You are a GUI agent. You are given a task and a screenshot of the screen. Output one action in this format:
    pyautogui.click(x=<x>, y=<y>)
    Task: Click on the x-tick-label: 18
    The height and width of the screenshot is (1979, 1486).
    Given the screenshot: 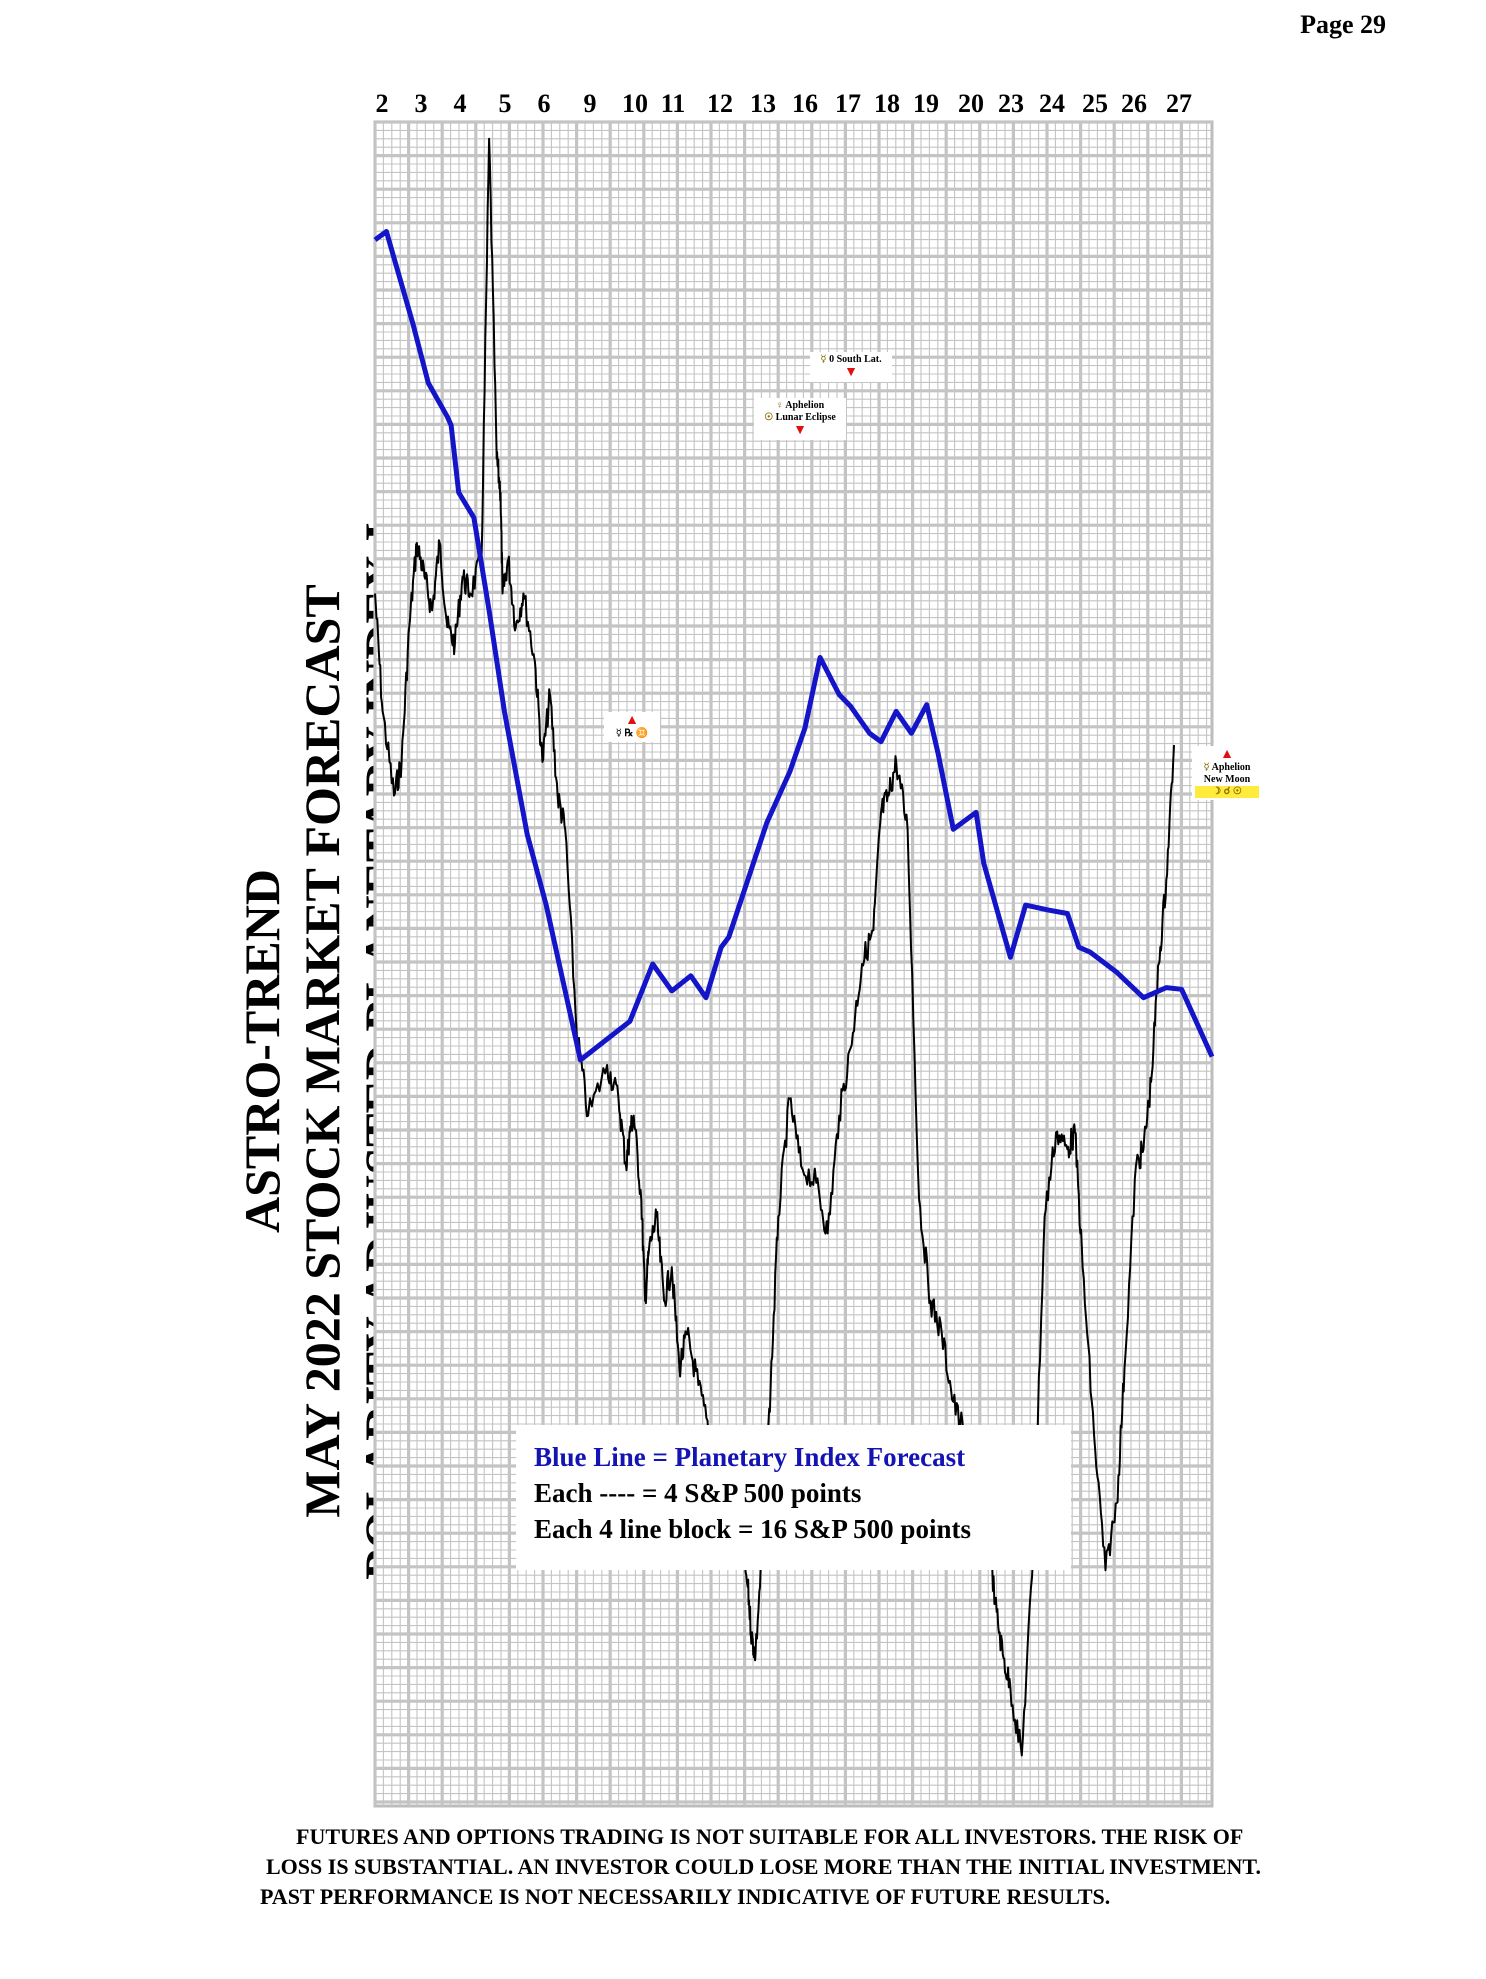 What is the action you would take?
    pyautogui.click(x=887, y=103)
    